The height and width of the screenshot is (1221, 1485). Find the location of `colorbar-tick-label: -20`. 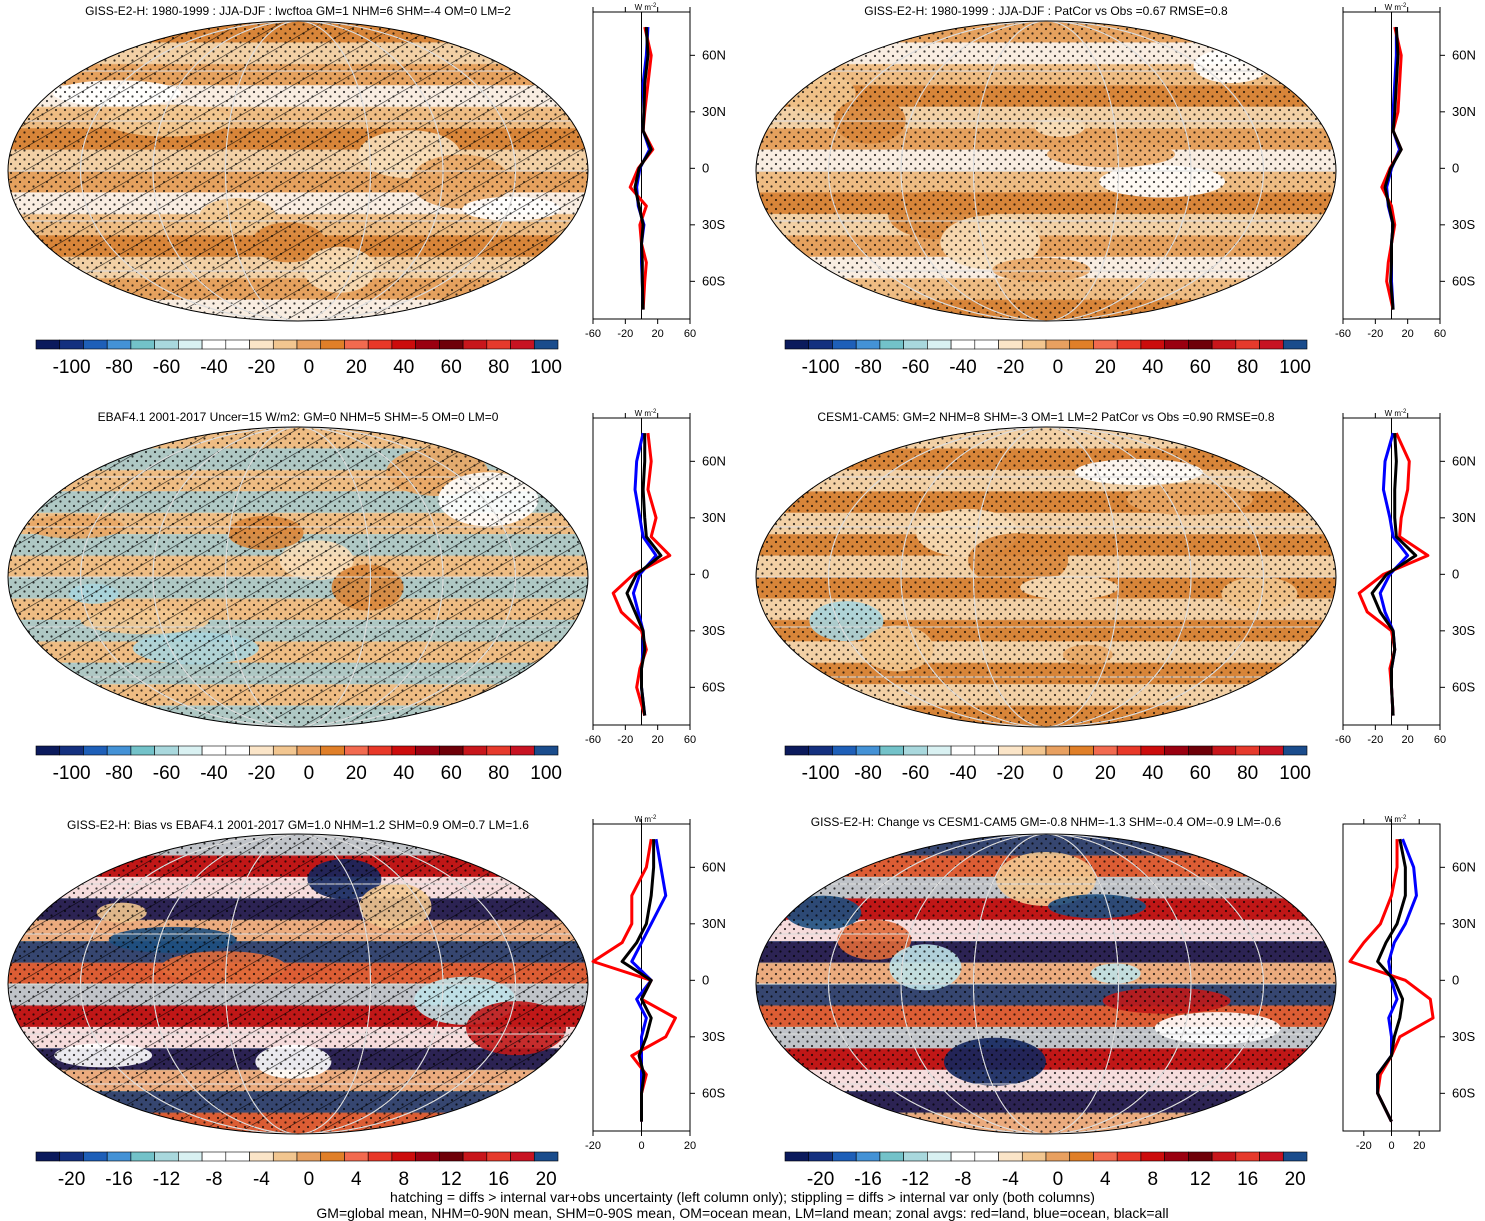

colorbar-tick-label: -20 is located at coordinates (1010, 773).